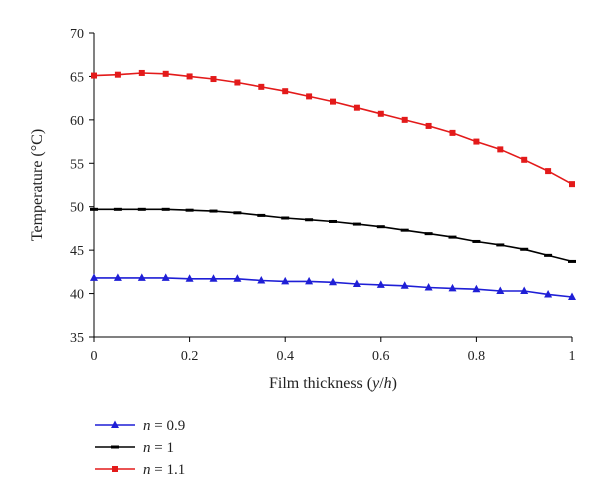 The height and width of the screenshot is (503, 600). What do you see at coordinates (381, 356) in the screenshot?
I see `x-tick-label: 0.6` at bounding box center [381, 356].